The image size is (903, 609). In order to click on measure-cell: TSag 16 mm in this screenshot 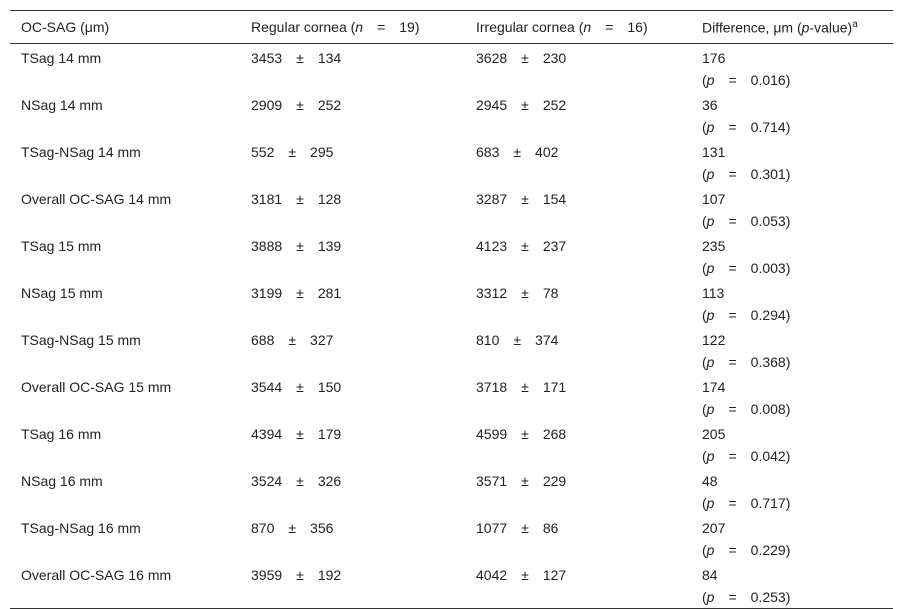, I will do `click(125, 443)`.